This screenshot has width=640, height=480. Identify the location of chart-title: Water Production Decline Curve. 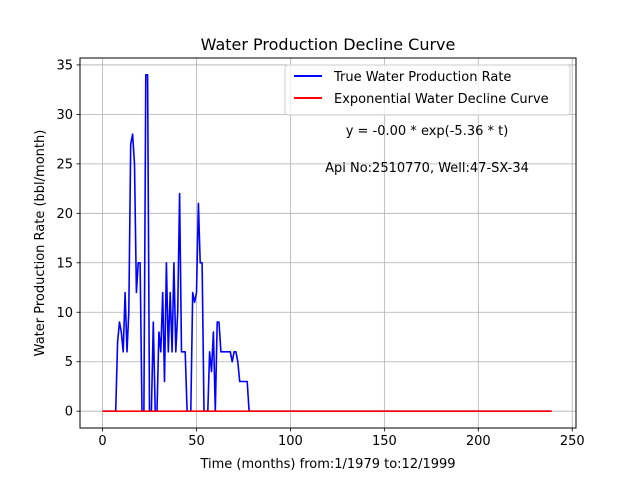
(328, 44).